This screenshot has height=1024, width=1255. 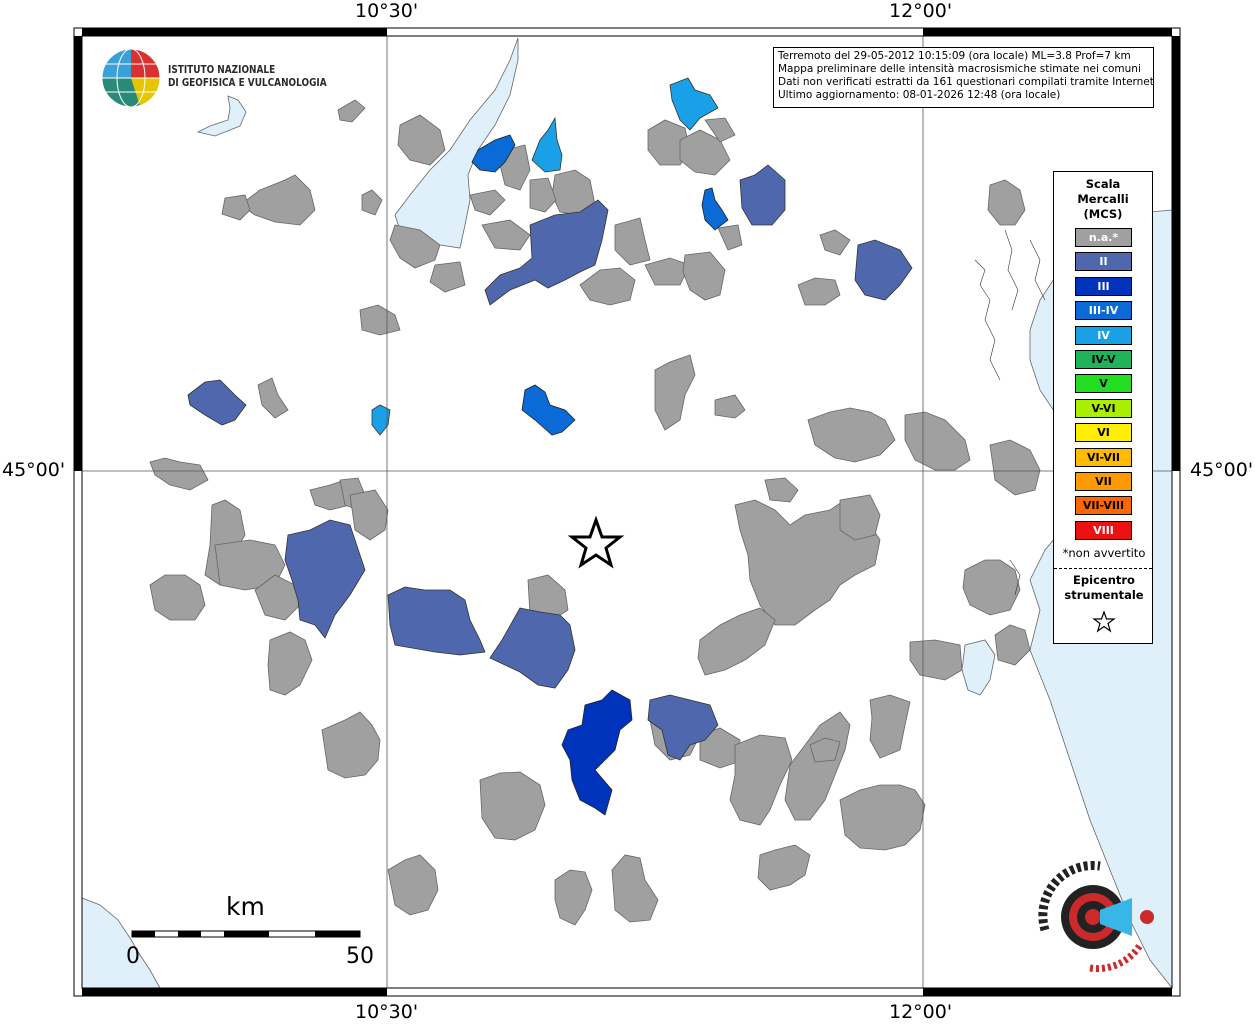 I want to click on legend-swatch: V-VI, so click(x=1103, y=408).